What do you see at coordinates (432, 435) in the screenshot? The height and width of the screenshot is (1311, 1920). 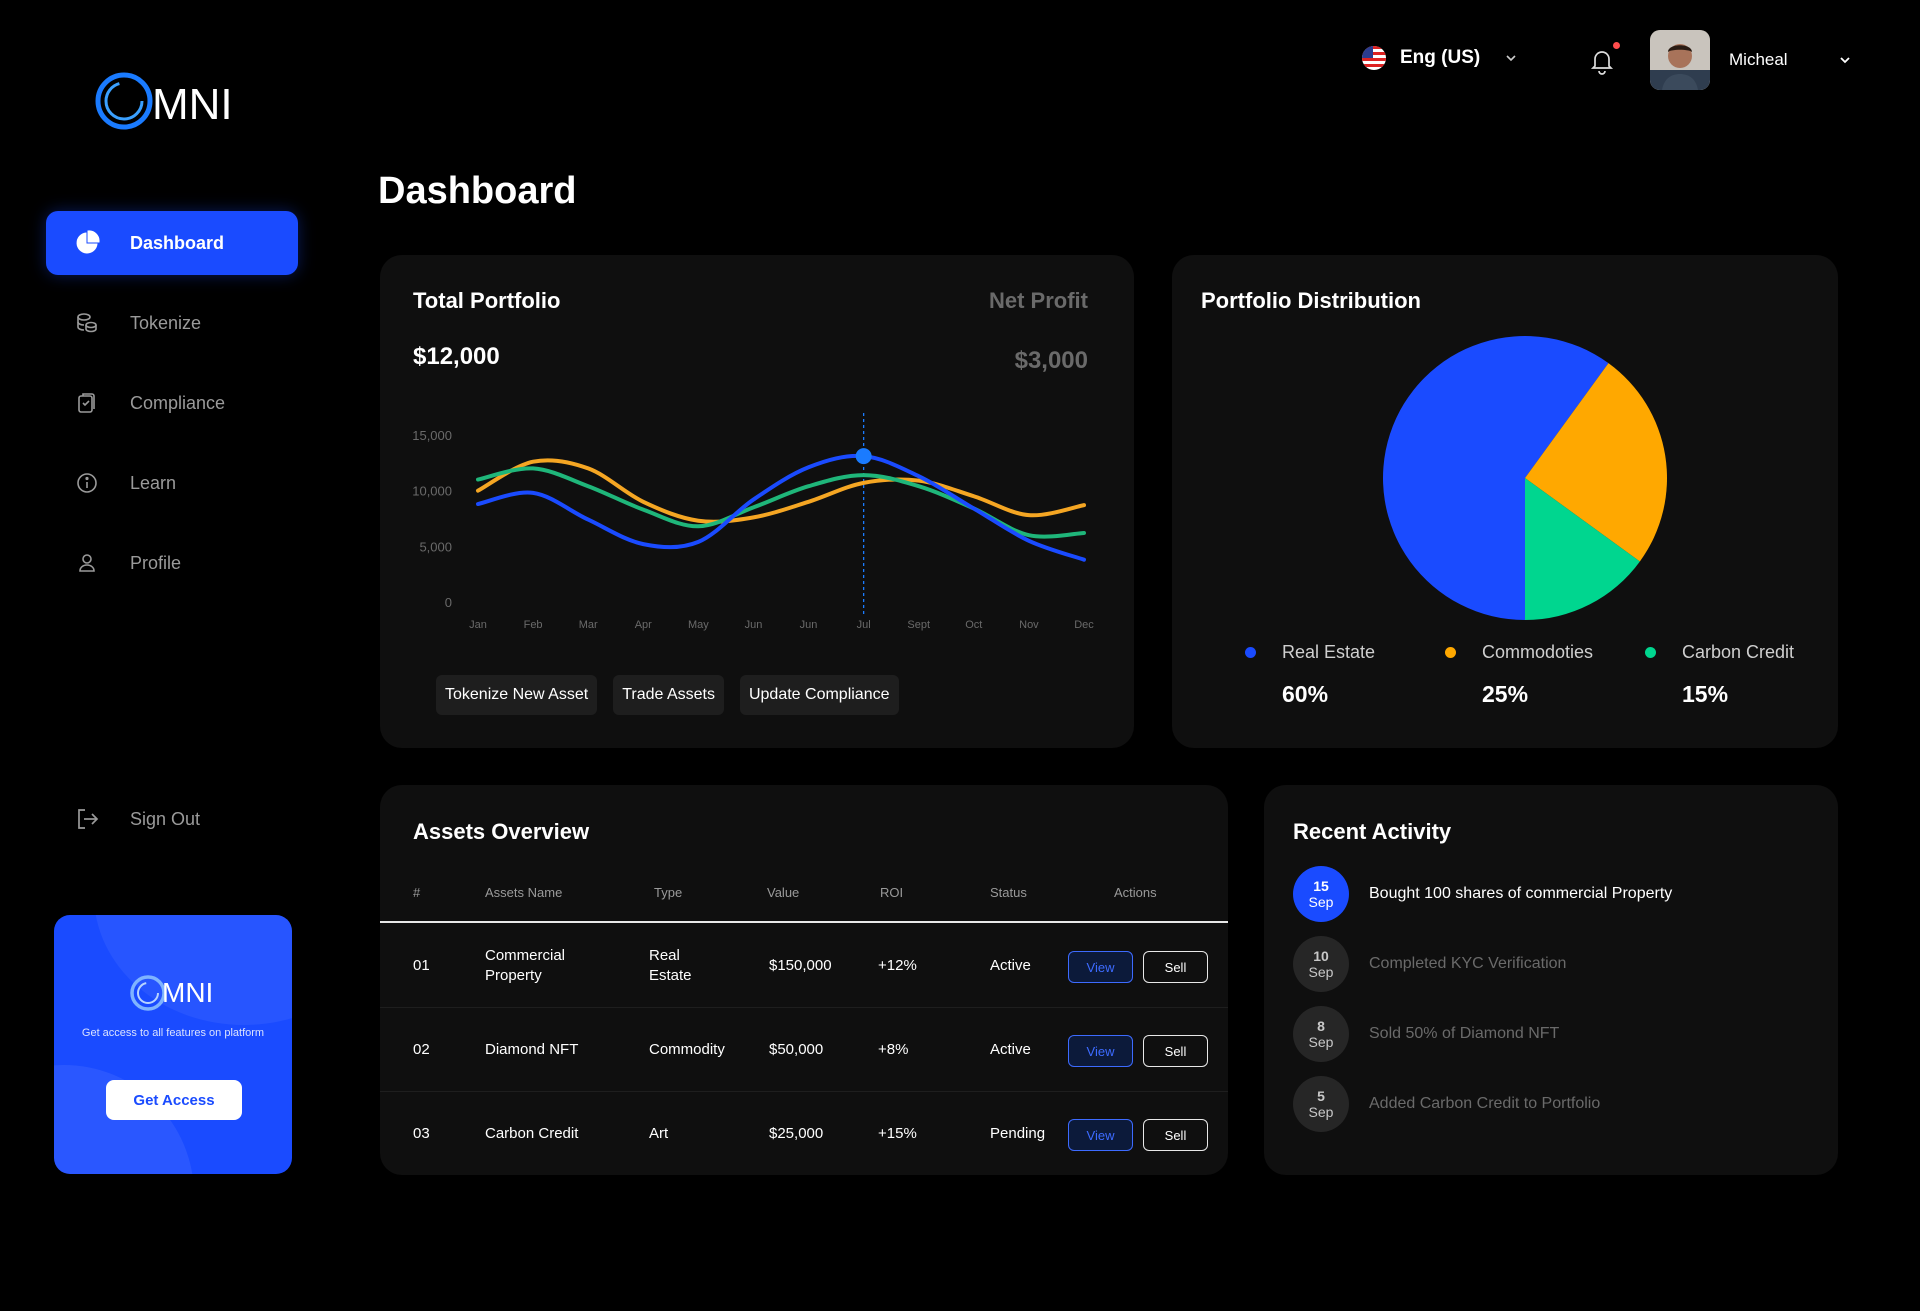 I see `y-tick-label: 15,000` at bounding box center [432, 435].